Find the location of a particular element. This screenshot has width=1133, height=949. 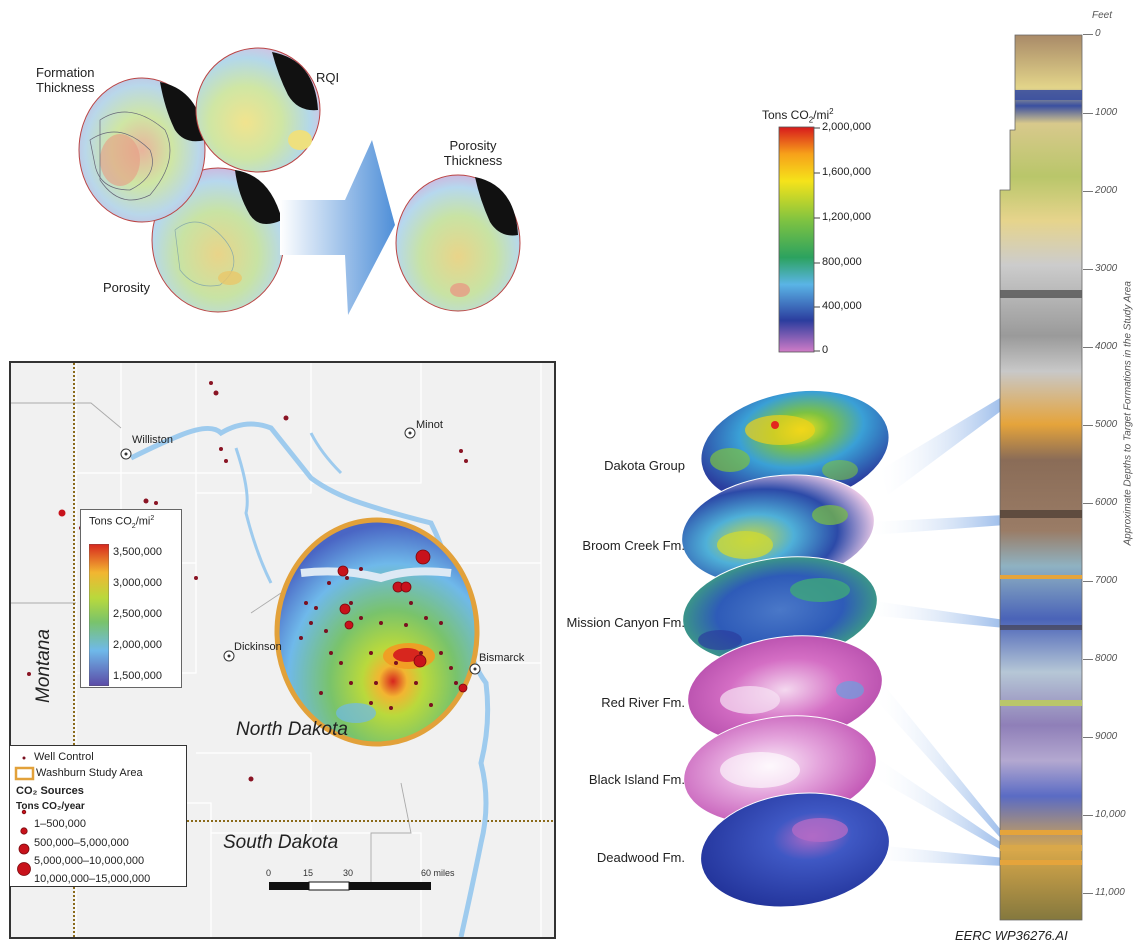

depth-tick-label: 4000 is located at coordinates (1106, 346).